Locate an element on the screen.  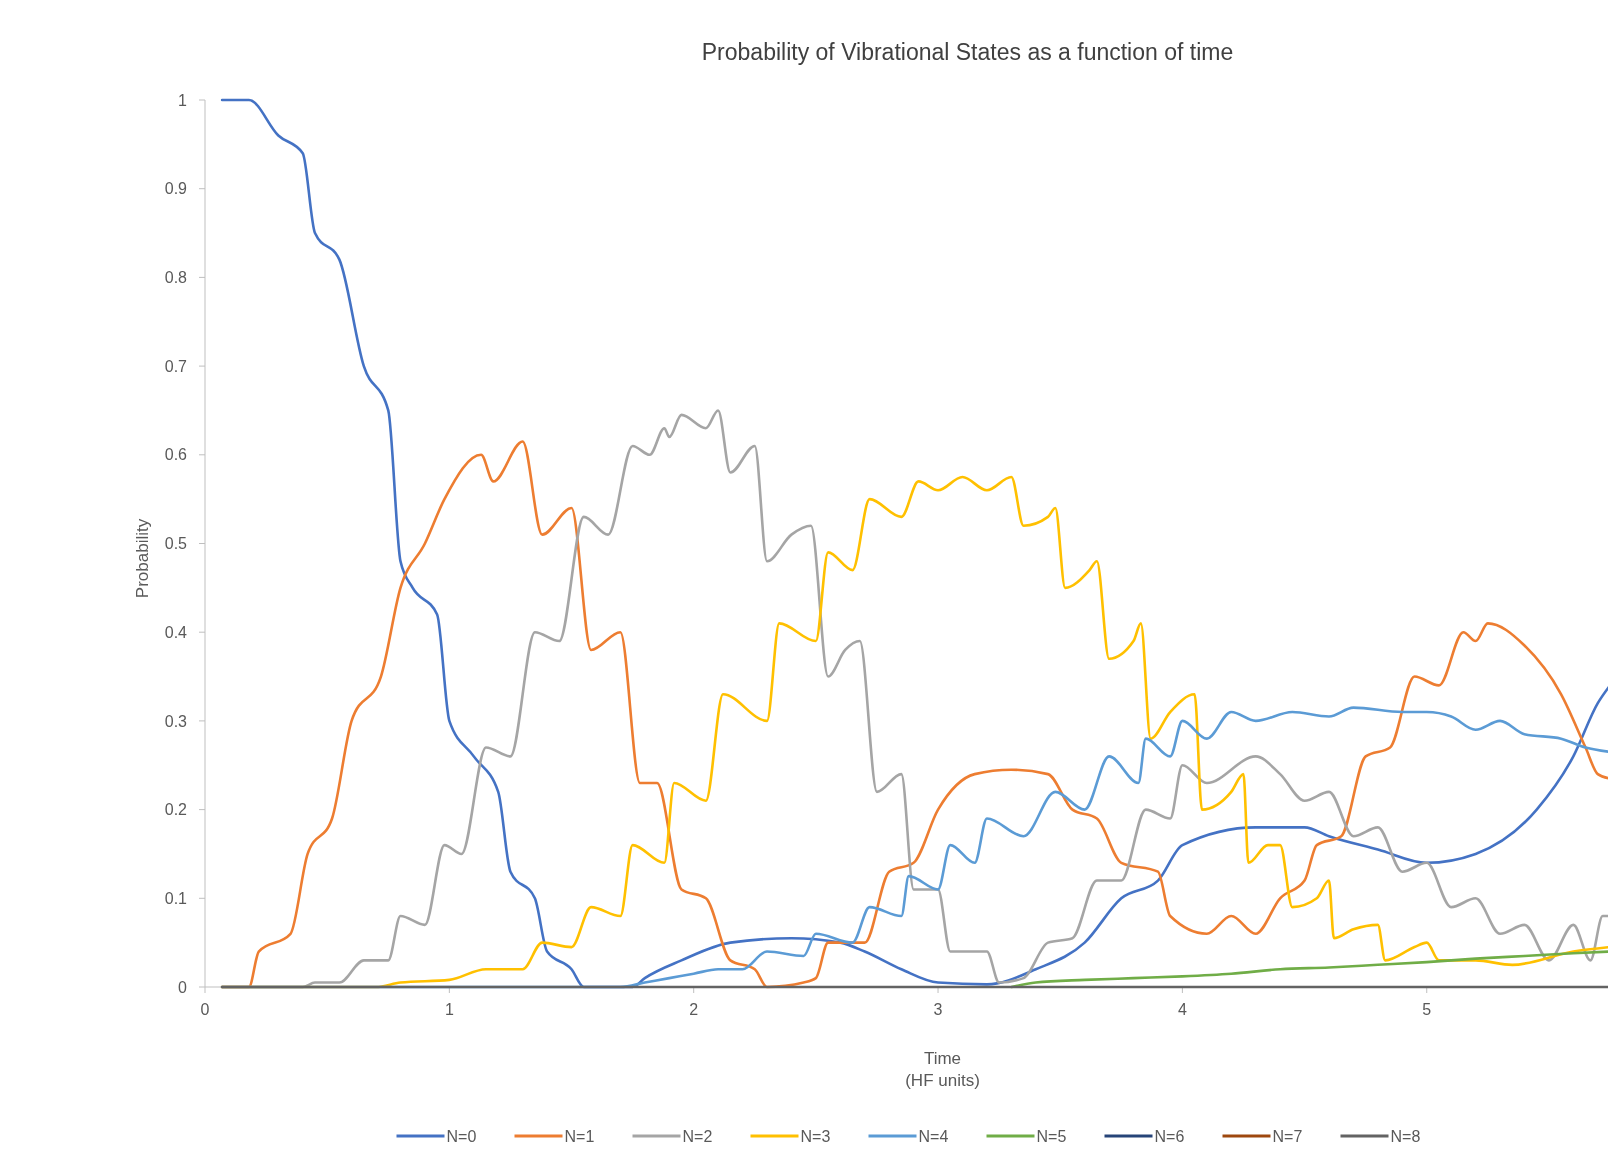
legend-label: N=7 is located at coordinates (1287, 1136).